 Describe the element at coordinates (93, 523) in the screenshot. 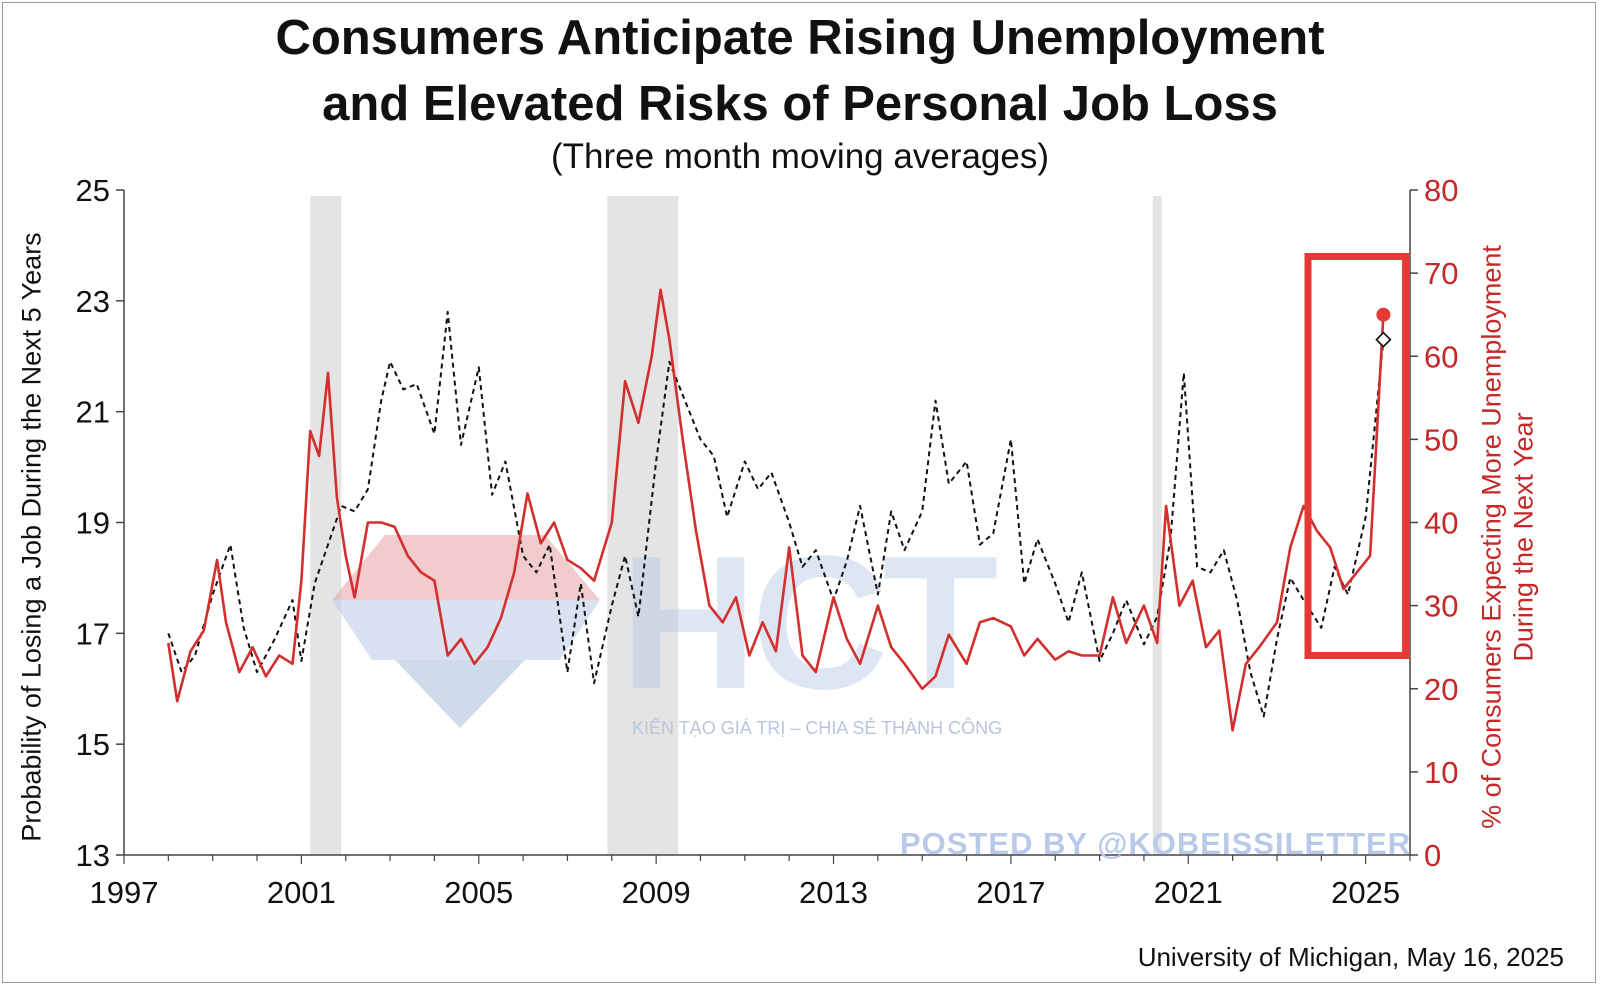

I see `y-left-tick-label-19: 19` at that location.